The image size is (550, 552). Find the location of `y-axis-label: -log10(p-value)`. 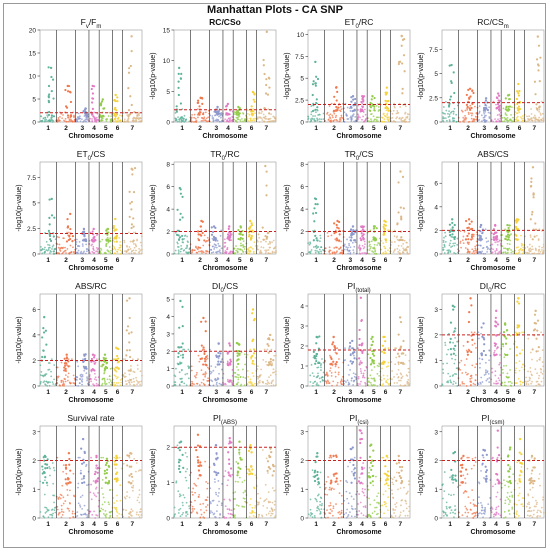

y-axis-label: -log10(p-value) is located at coordinates (153, 471).